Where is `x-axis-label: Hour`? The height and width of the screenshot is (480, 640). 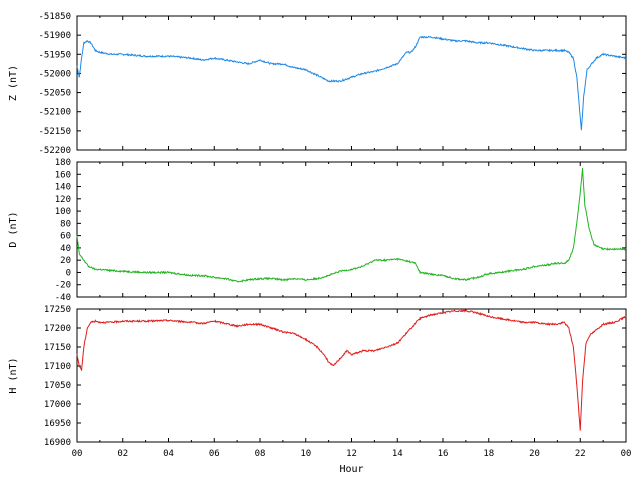
x-axis-label: Hour is located at coordinates (351, 469).